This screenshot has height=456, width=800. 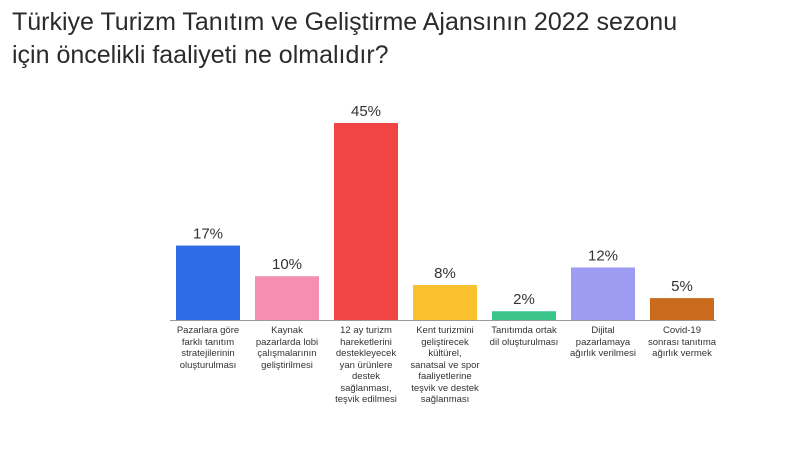 What do you see at coordinates (366, 111) in the screenshot?
I see `data-label-3: 45%` at bounding box center [366, 111].